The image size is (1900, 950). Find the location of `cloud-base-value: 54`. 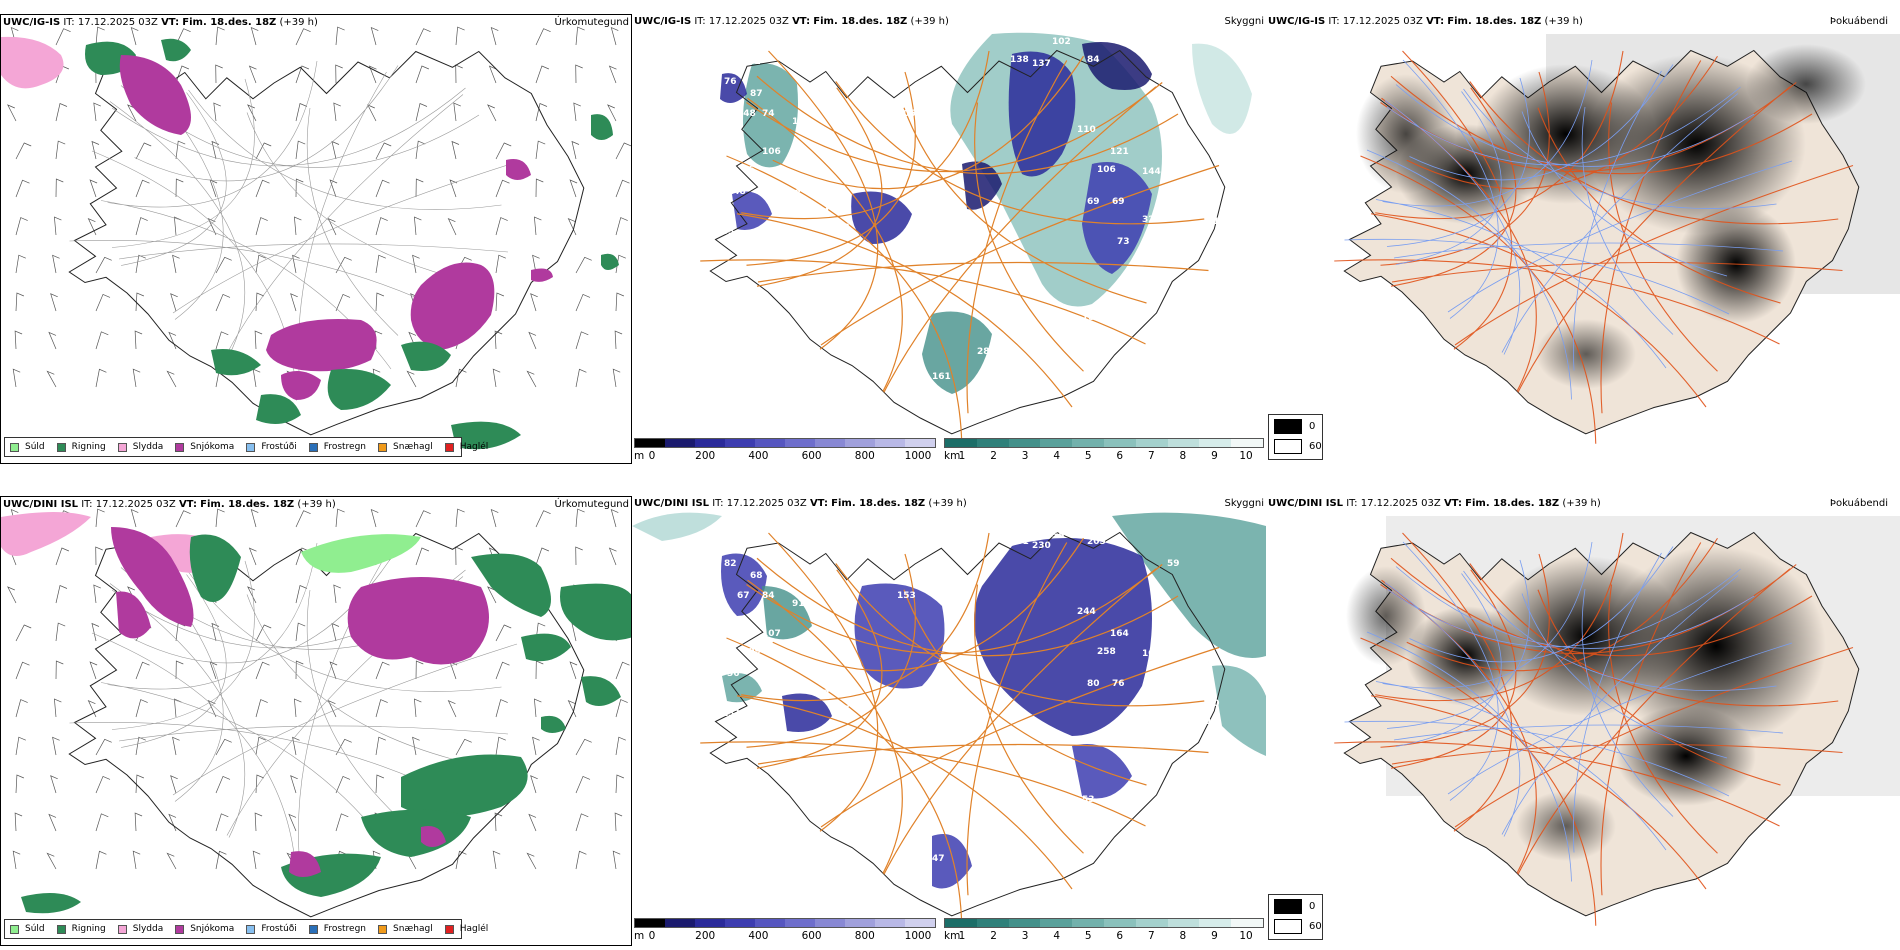

cloud-base-value: 54 is located at coordinates (823, 212).